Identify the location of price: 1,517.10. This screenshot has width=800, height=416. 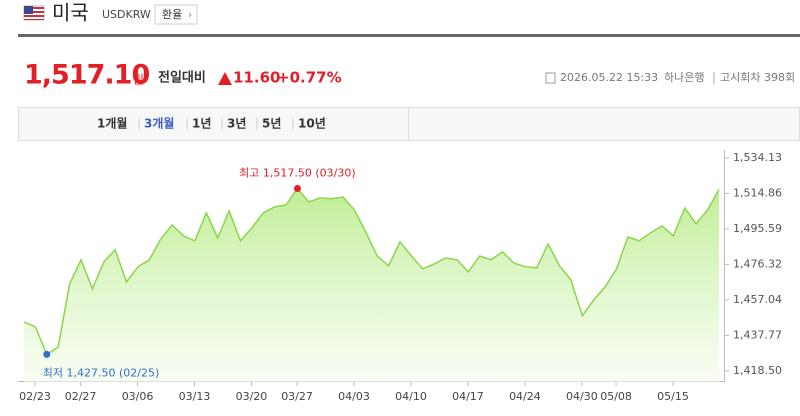
(86, 75).